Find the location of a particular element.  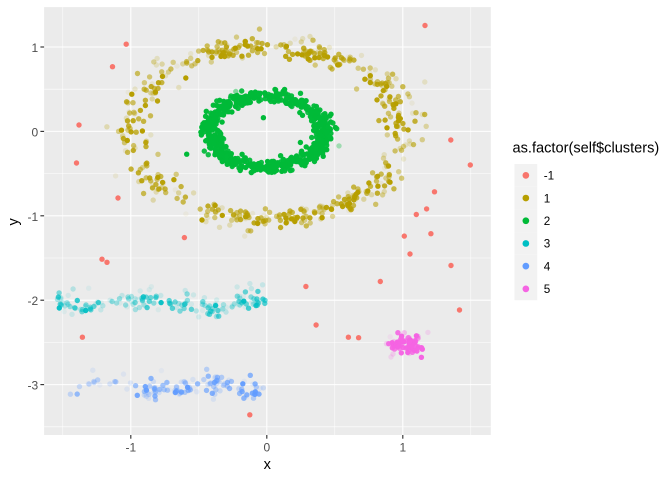

svg-text: 4 is located at coordinates (547, 266).